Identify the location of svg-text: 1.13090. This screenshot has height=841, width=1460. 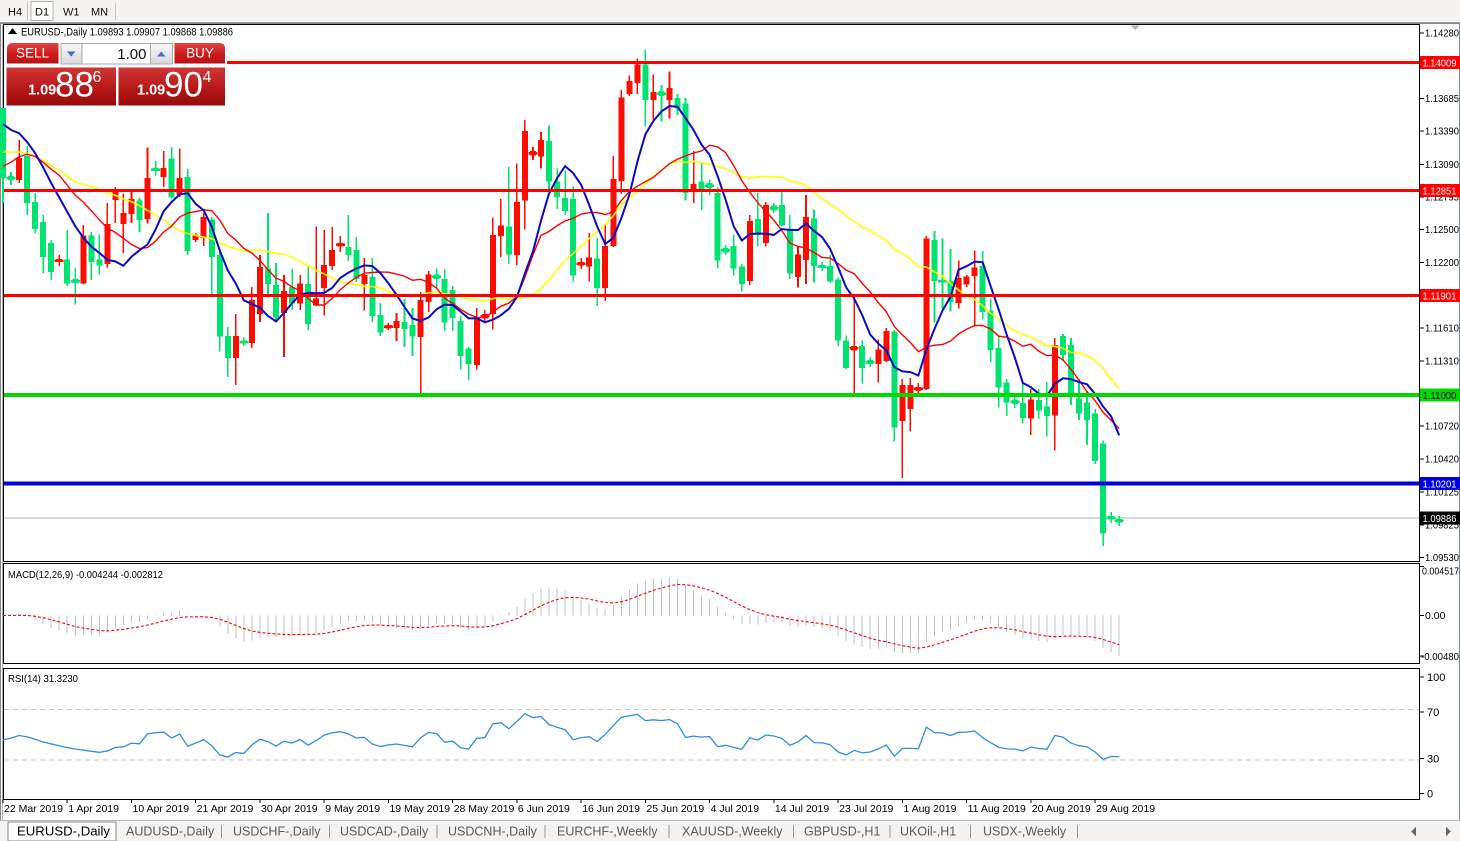
(1442, 165).